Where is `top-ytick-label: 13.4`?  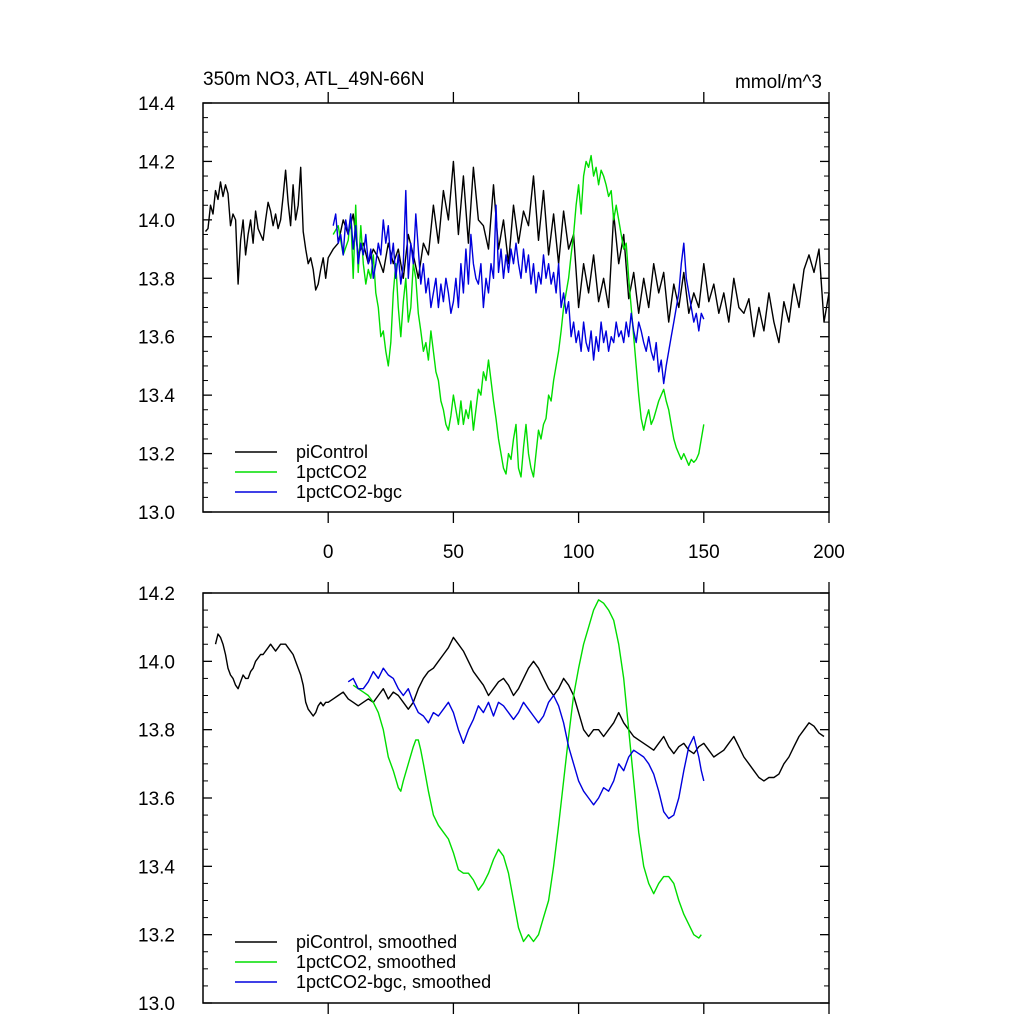 top-ytick-label: 13.4 is located at coordinates (156, 396).